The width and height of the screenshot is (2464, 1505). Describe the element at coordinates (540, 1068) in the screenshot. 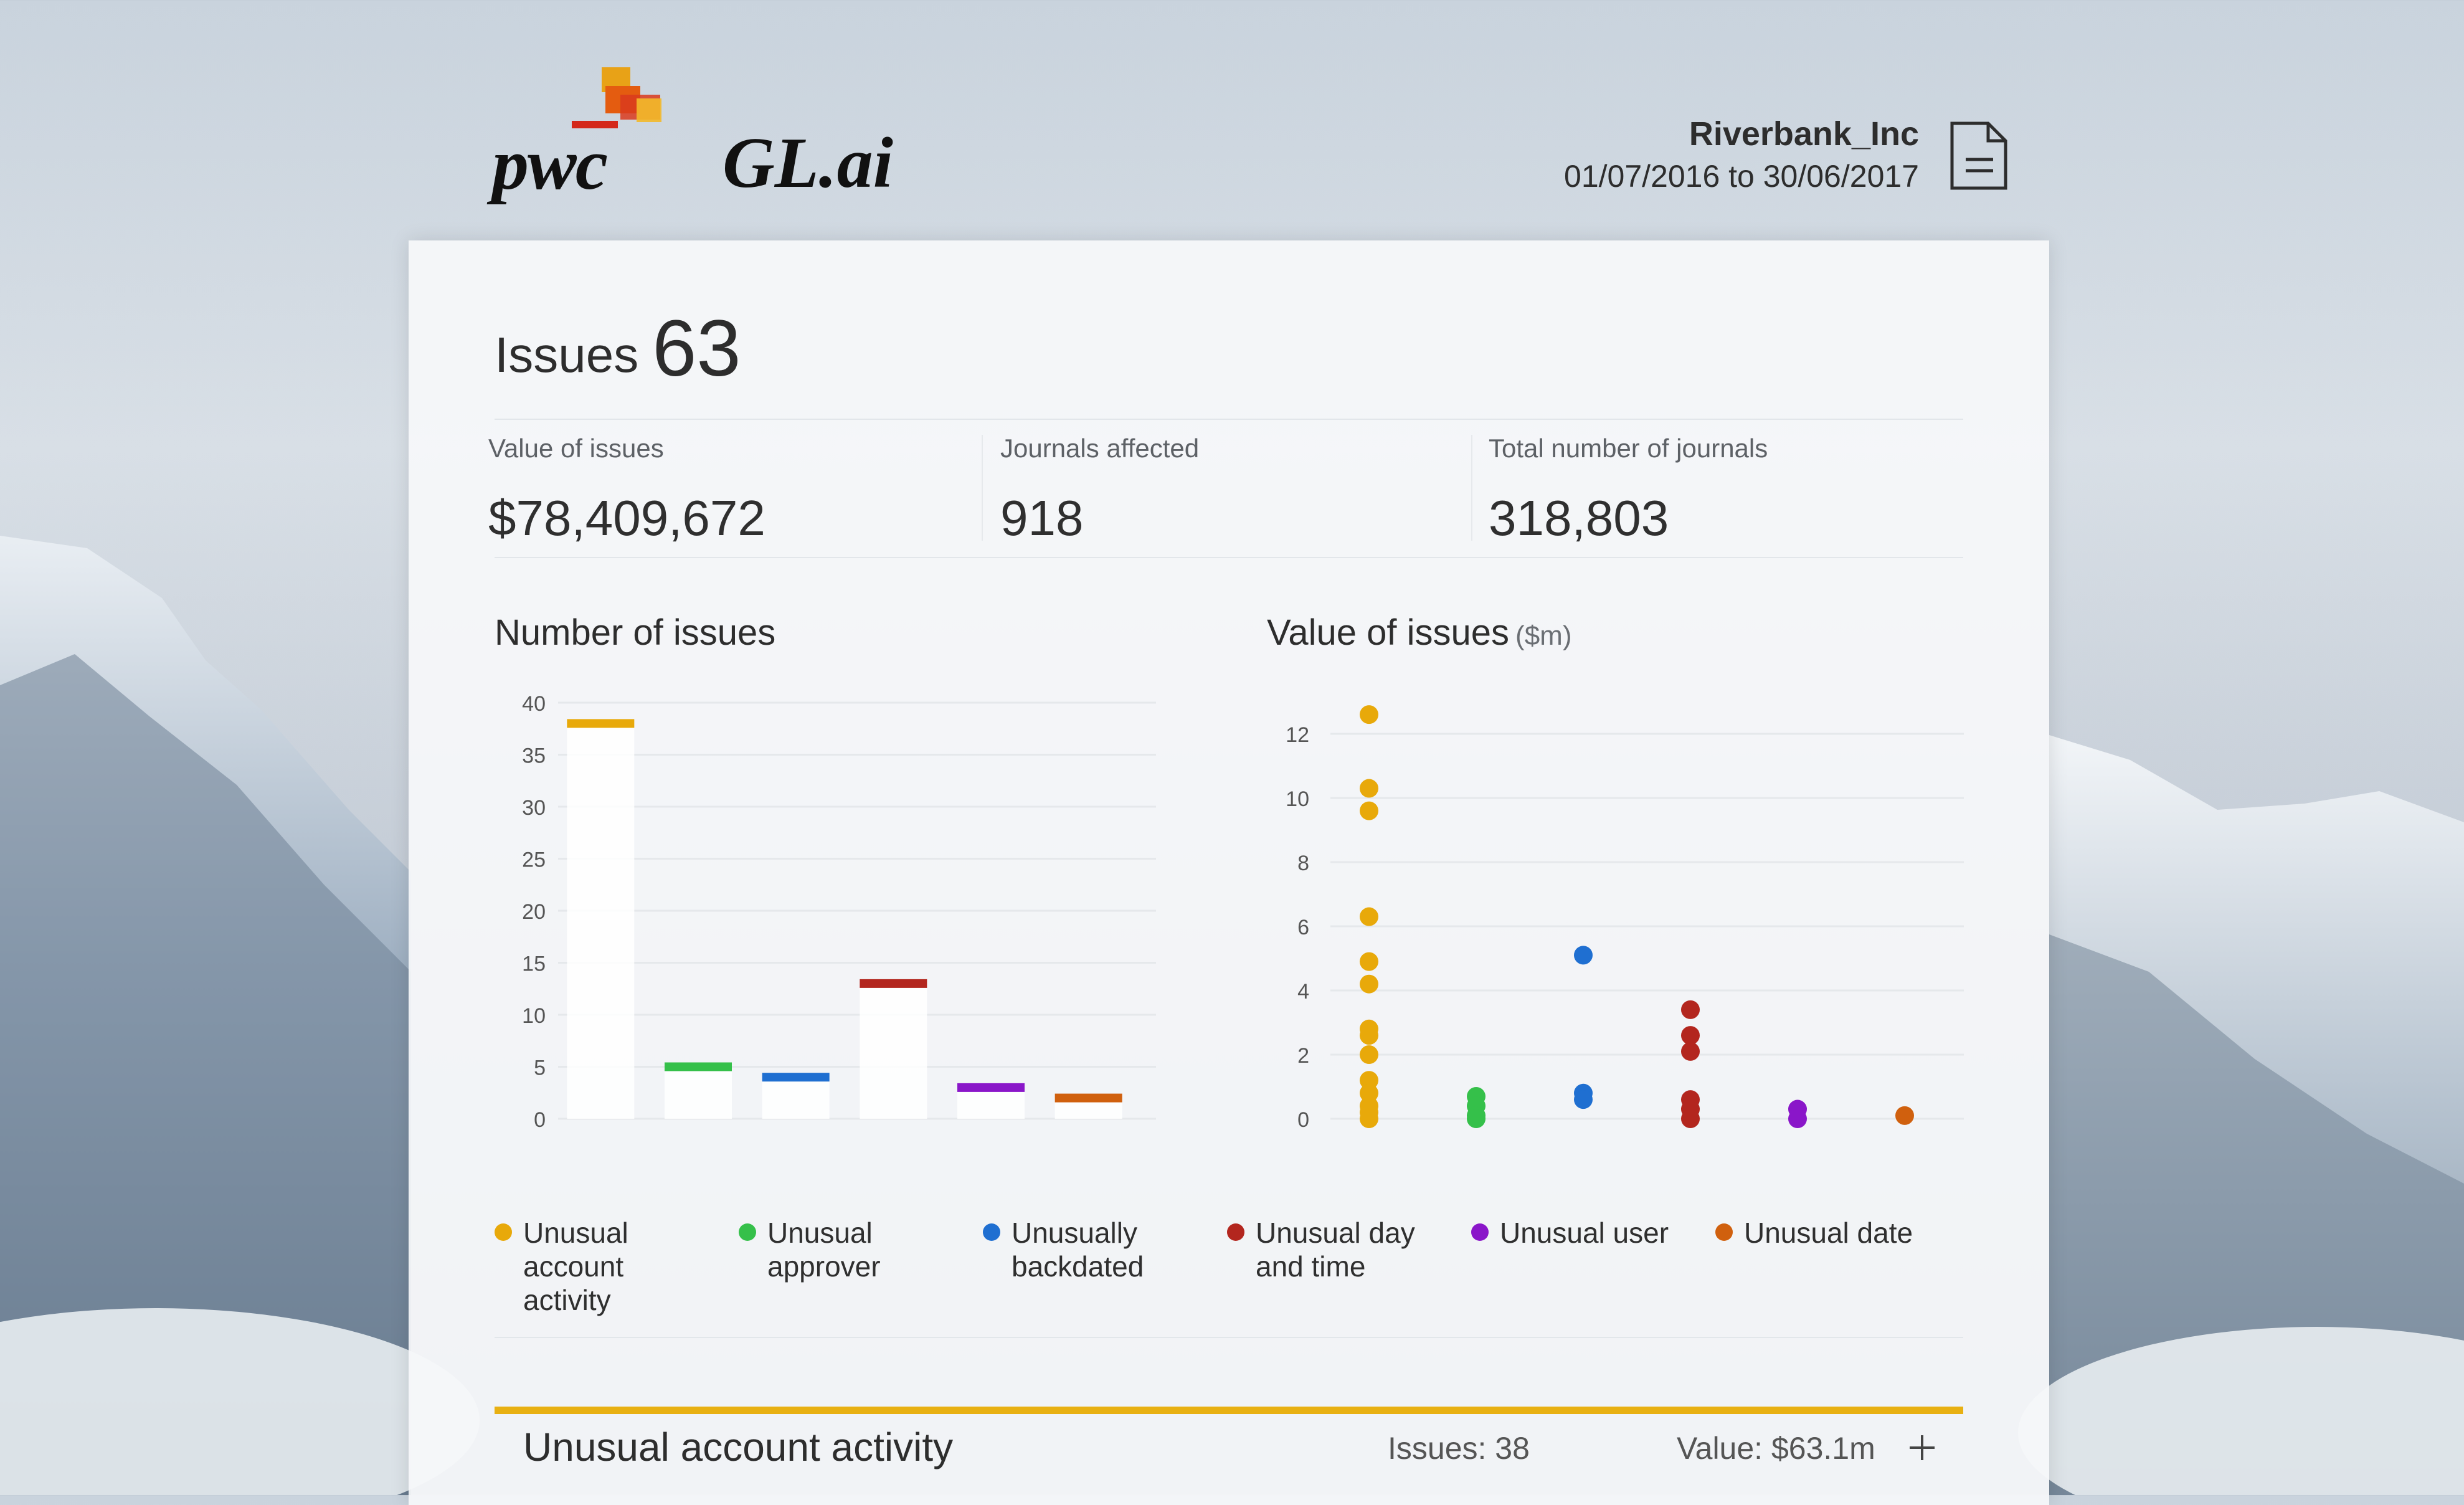

I see `y-tick-label: 5` at that location.